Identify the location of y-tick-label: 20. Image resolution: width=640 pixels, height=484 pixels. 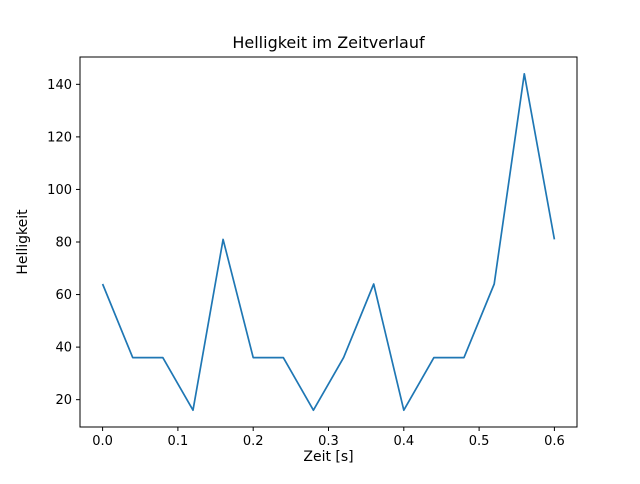
(63, 400).